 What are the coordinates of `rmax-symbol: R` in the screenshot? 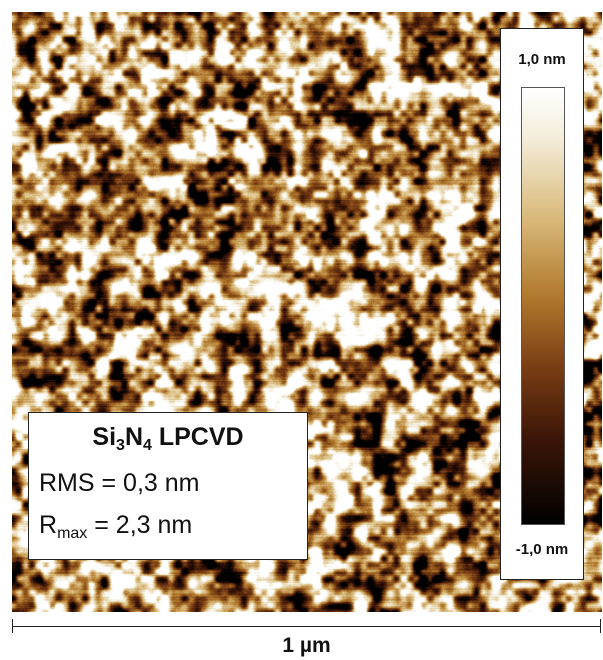 It's located at (48, 525).